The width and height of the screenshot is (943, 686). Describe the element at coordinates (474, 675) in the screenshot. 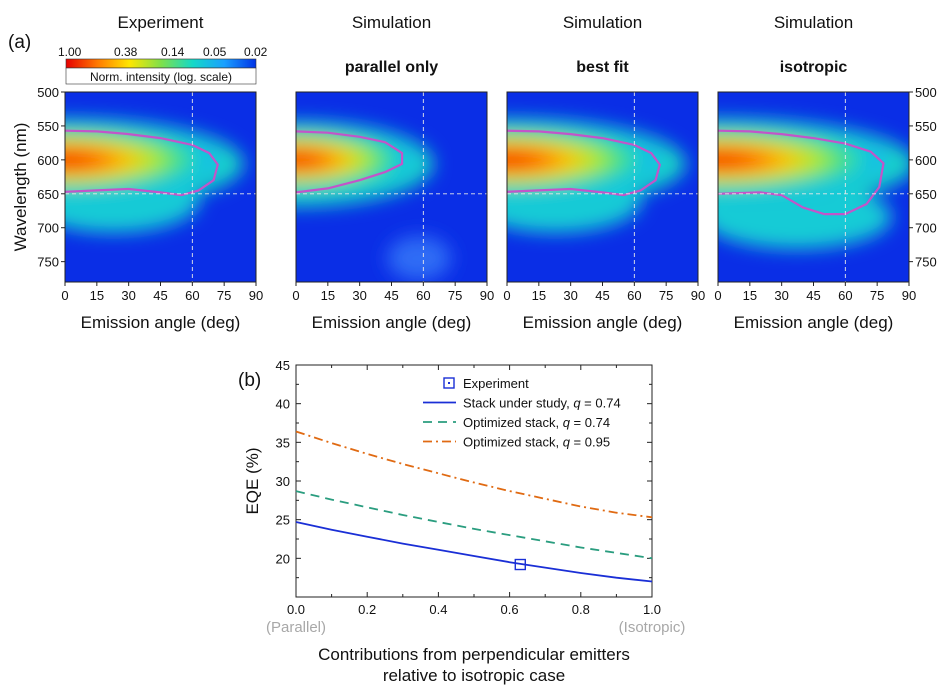

I see `x-axis-label-line2: relative to isotropic case` at that location.